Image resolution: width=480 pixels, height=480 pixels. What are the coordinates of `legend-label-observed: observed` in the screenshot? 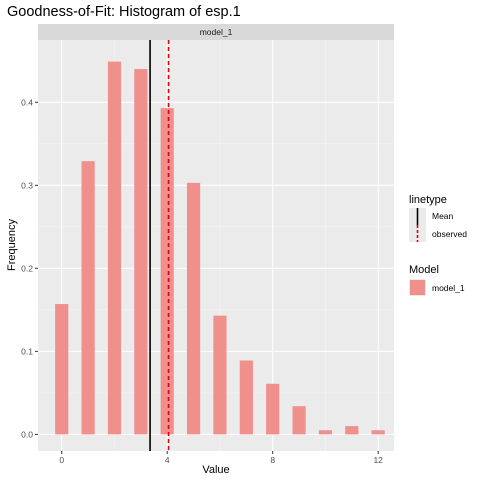 It's located at (449, 234).